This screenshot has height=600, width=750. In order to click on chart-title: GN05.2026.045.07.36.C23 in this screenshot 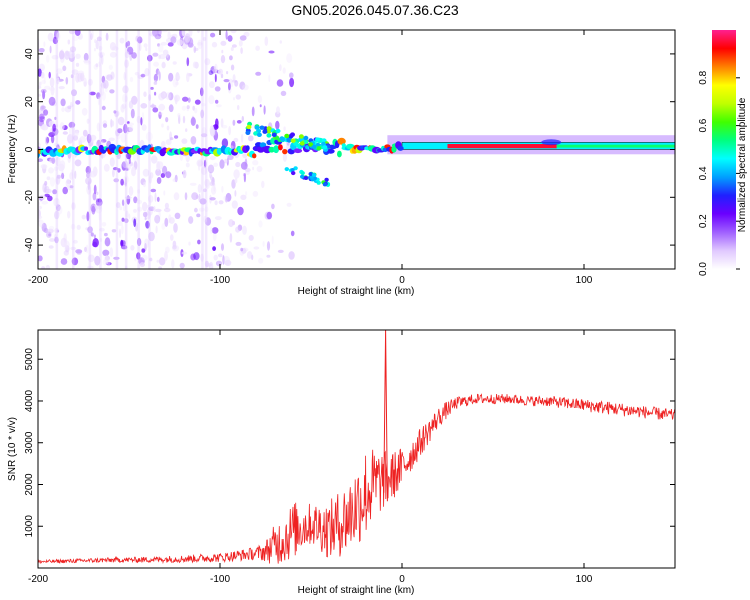, I will do `click(375, 10)`.